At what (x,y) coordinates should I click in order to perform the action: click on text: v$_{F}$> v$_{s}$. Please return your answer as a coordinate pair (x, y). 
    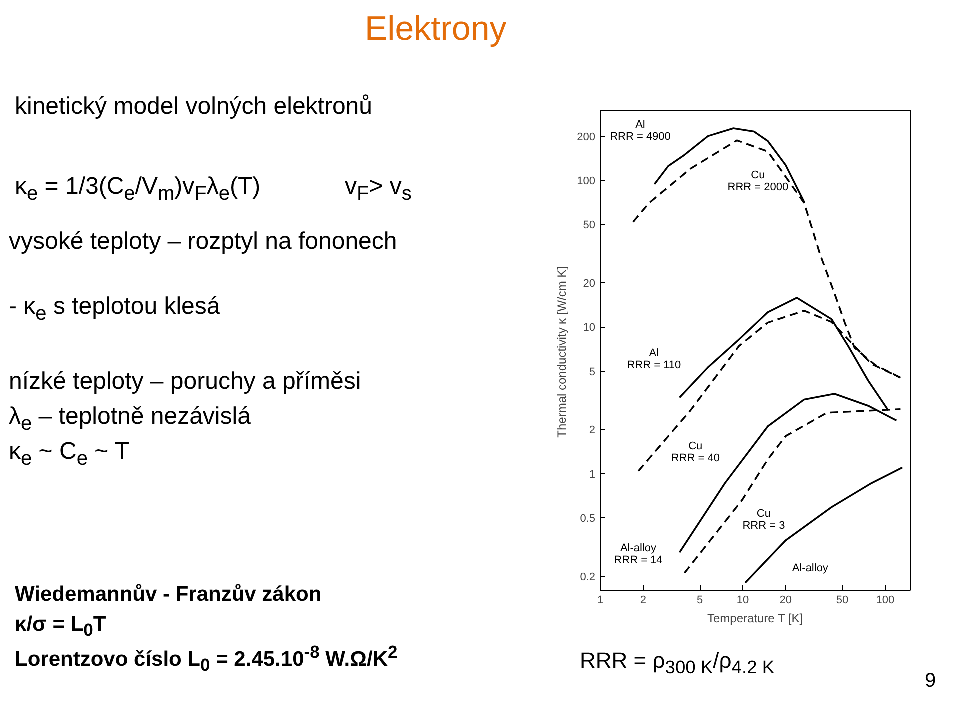
    Looking at the image, I should click on (378, 189).